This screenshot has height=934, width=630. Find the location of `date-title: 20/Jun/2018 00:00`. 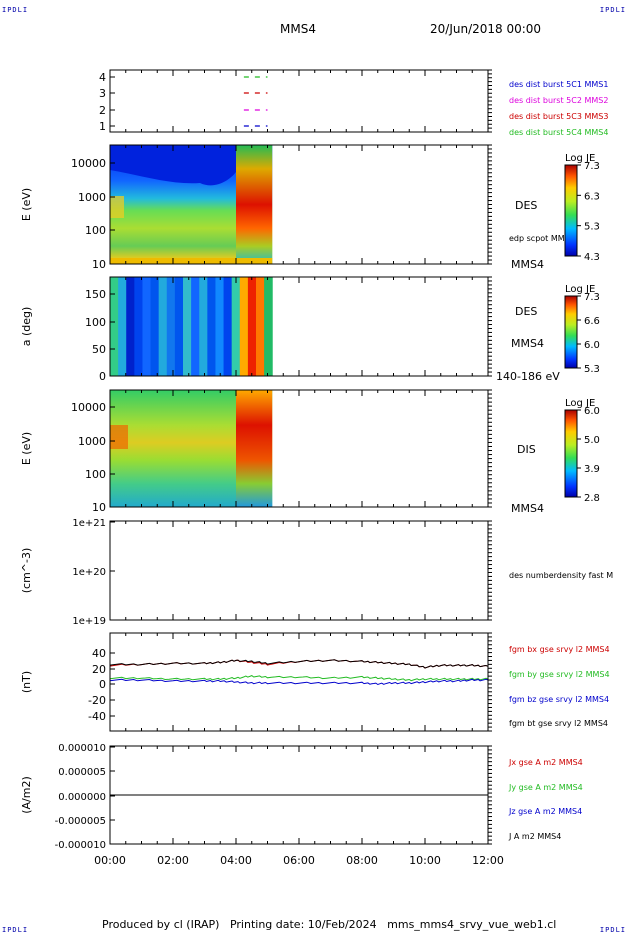

date-title: 20/Jun/2018 00:00 is located at coordinates (486, 29).